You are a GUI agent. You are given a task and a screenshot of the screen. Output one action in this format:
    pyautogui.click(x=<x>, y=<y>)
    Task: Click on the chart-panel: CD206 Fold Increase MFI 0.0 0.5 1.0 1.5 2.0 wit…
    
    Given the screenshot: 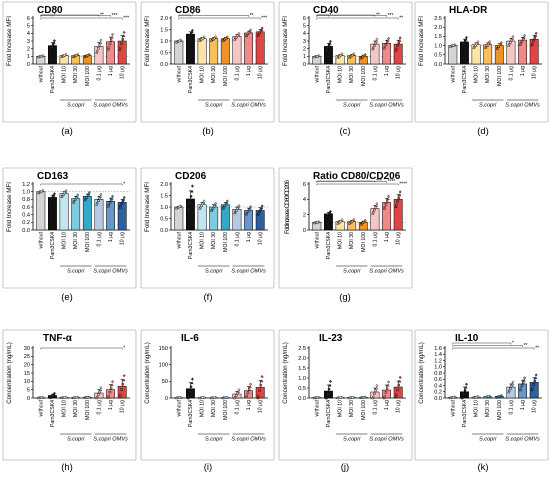 What is the action you would take?
    pyautogui.click(x=207, y=228)
    